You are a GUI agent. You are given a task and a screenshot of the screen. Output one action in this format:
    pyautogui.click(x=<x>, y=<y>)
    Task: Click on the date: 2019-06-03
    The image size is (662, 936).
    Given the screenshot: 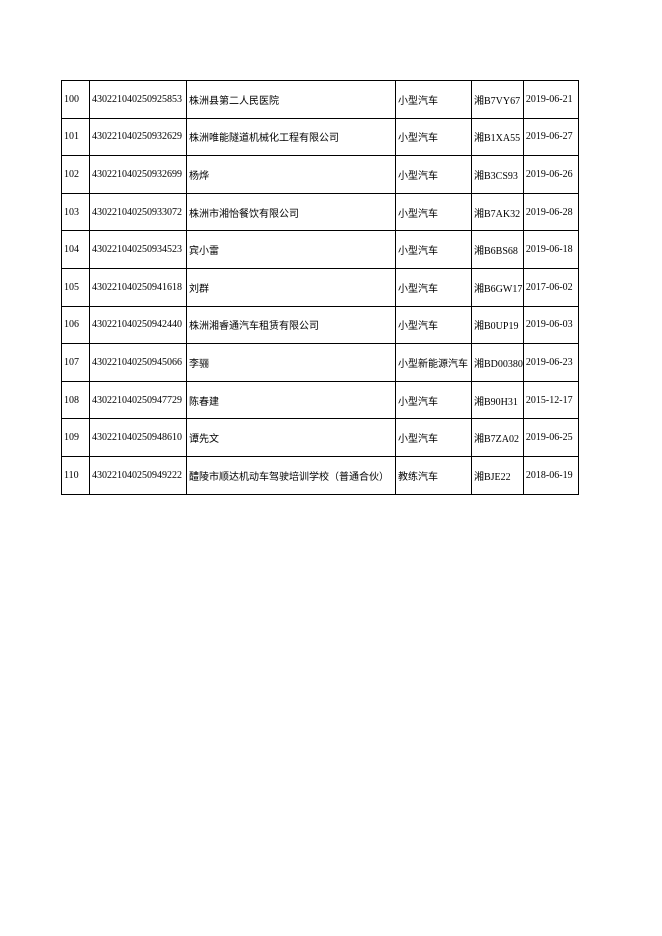 What is the action you would take?
    pyautogui.click(x=550, y=325)
    